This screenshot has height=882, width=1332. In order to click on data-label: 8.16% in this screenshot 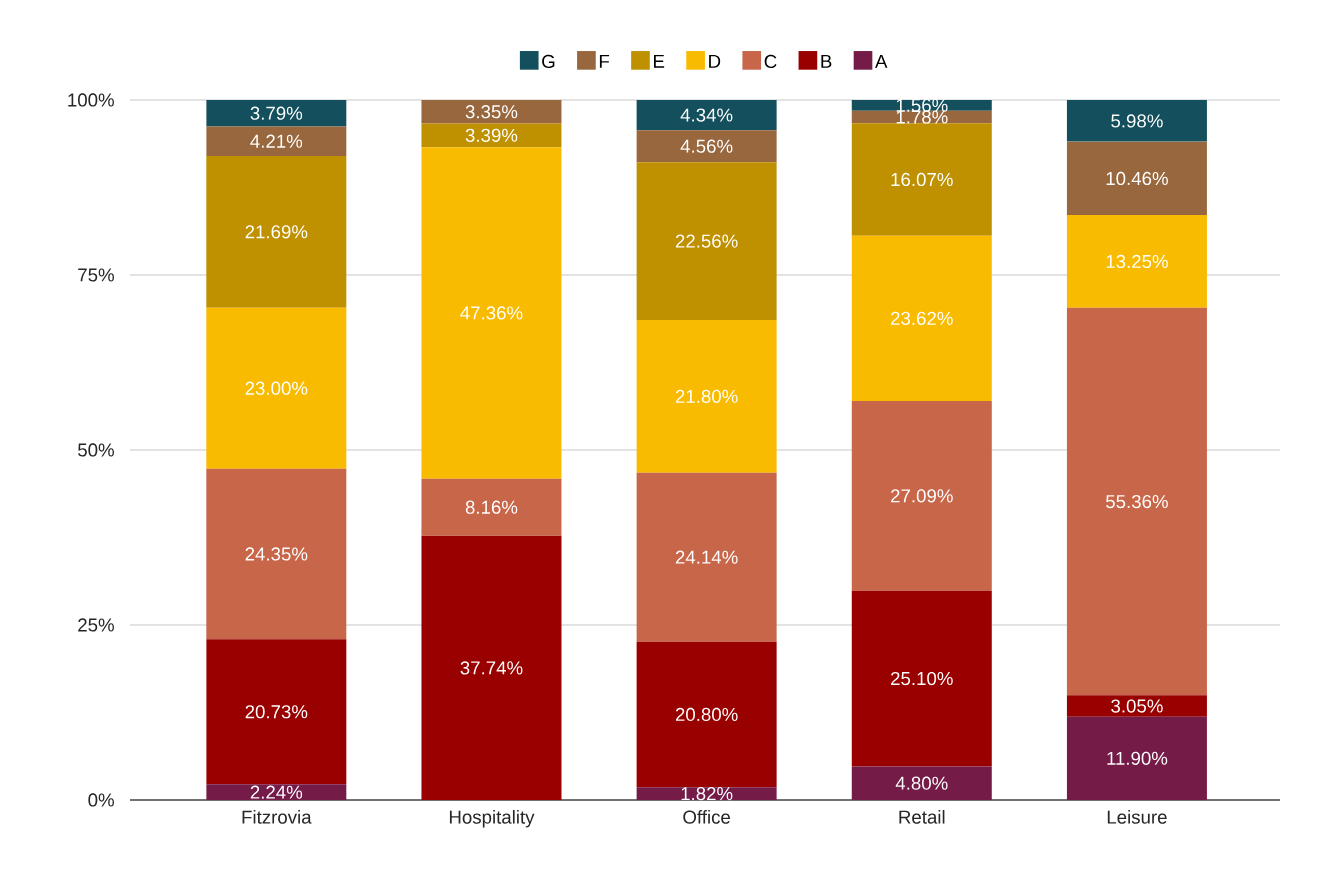, I will do `click(491, 507)`.